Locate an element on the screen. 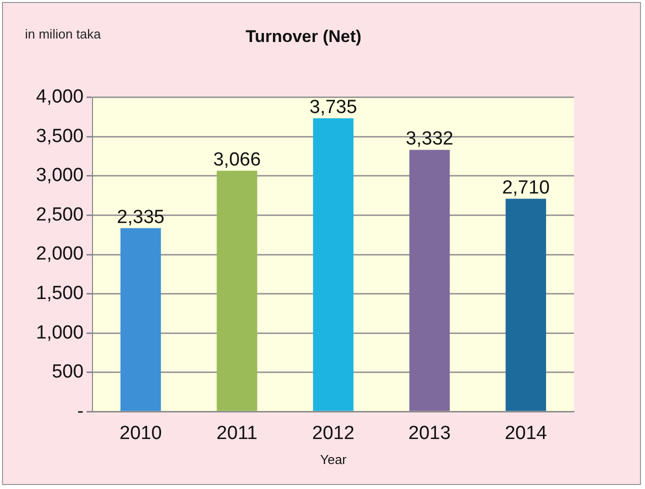  y-tick-label: 2,000 is located at coordinates (60, 254).